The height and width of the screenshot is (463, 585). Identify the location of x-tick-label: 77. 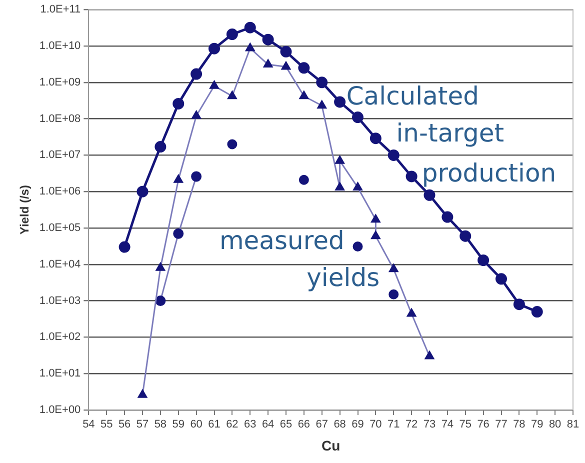
(501, 424).